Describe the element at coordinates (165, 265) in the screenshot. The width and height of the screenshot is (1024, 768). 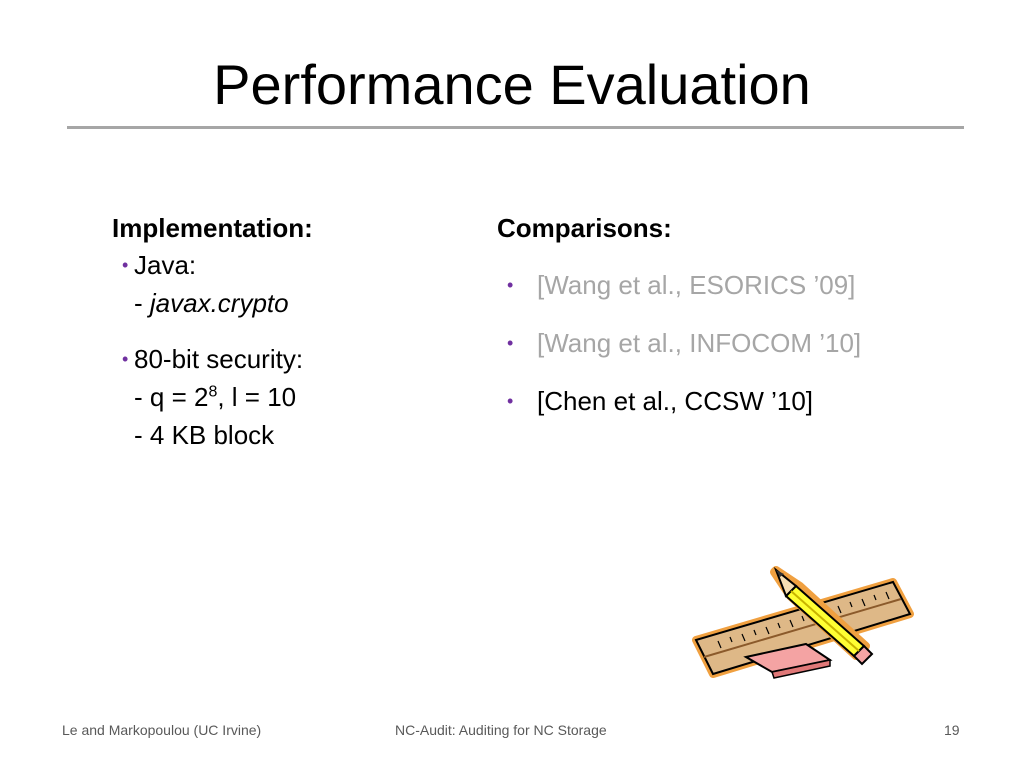
I see `java-label: Java:` at that location.